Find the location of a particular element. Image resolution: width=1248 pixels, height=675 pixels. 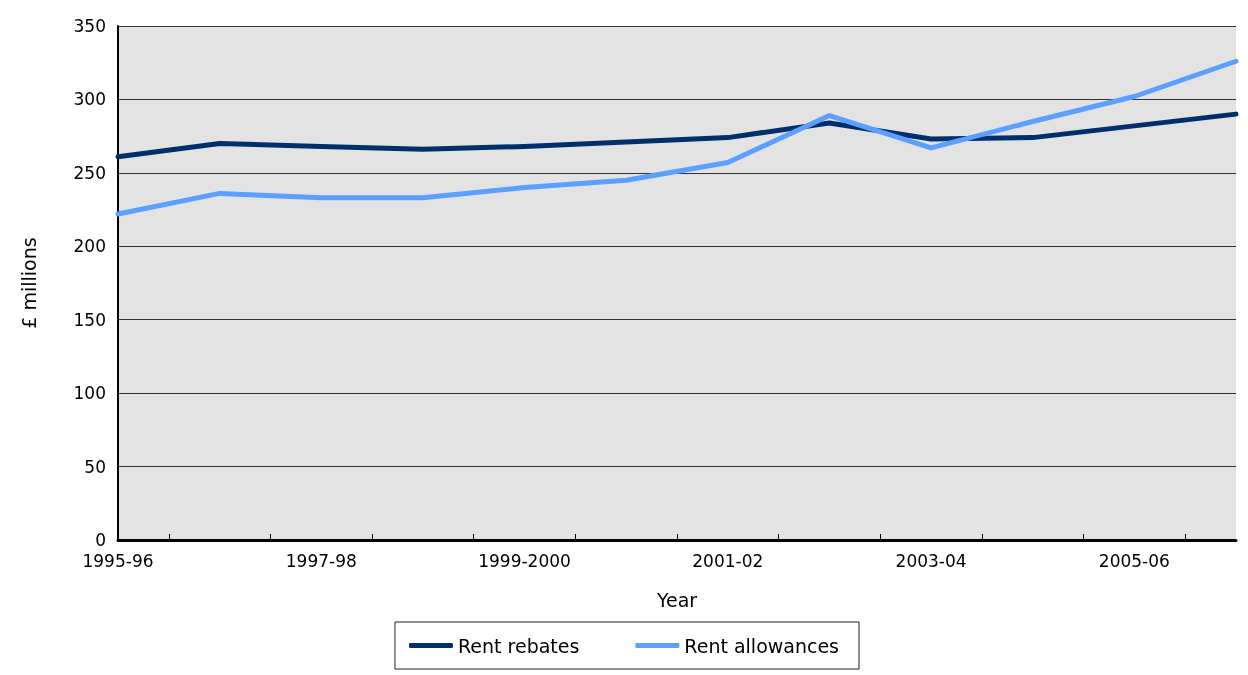

y-tick-label: 300 is located at coordinates (89, 99).